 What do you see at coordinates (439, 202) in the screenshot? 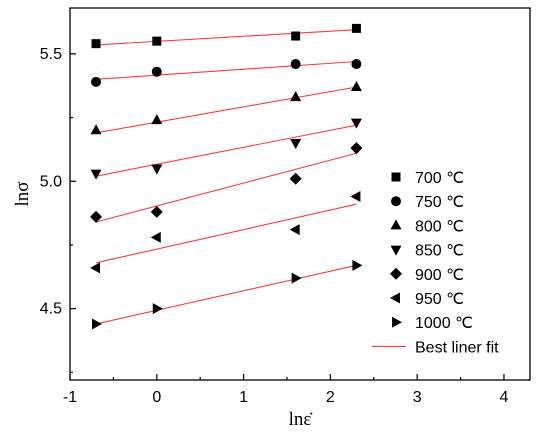
I see `legend-label: 750 ℃` at bounding box center [439, 202].